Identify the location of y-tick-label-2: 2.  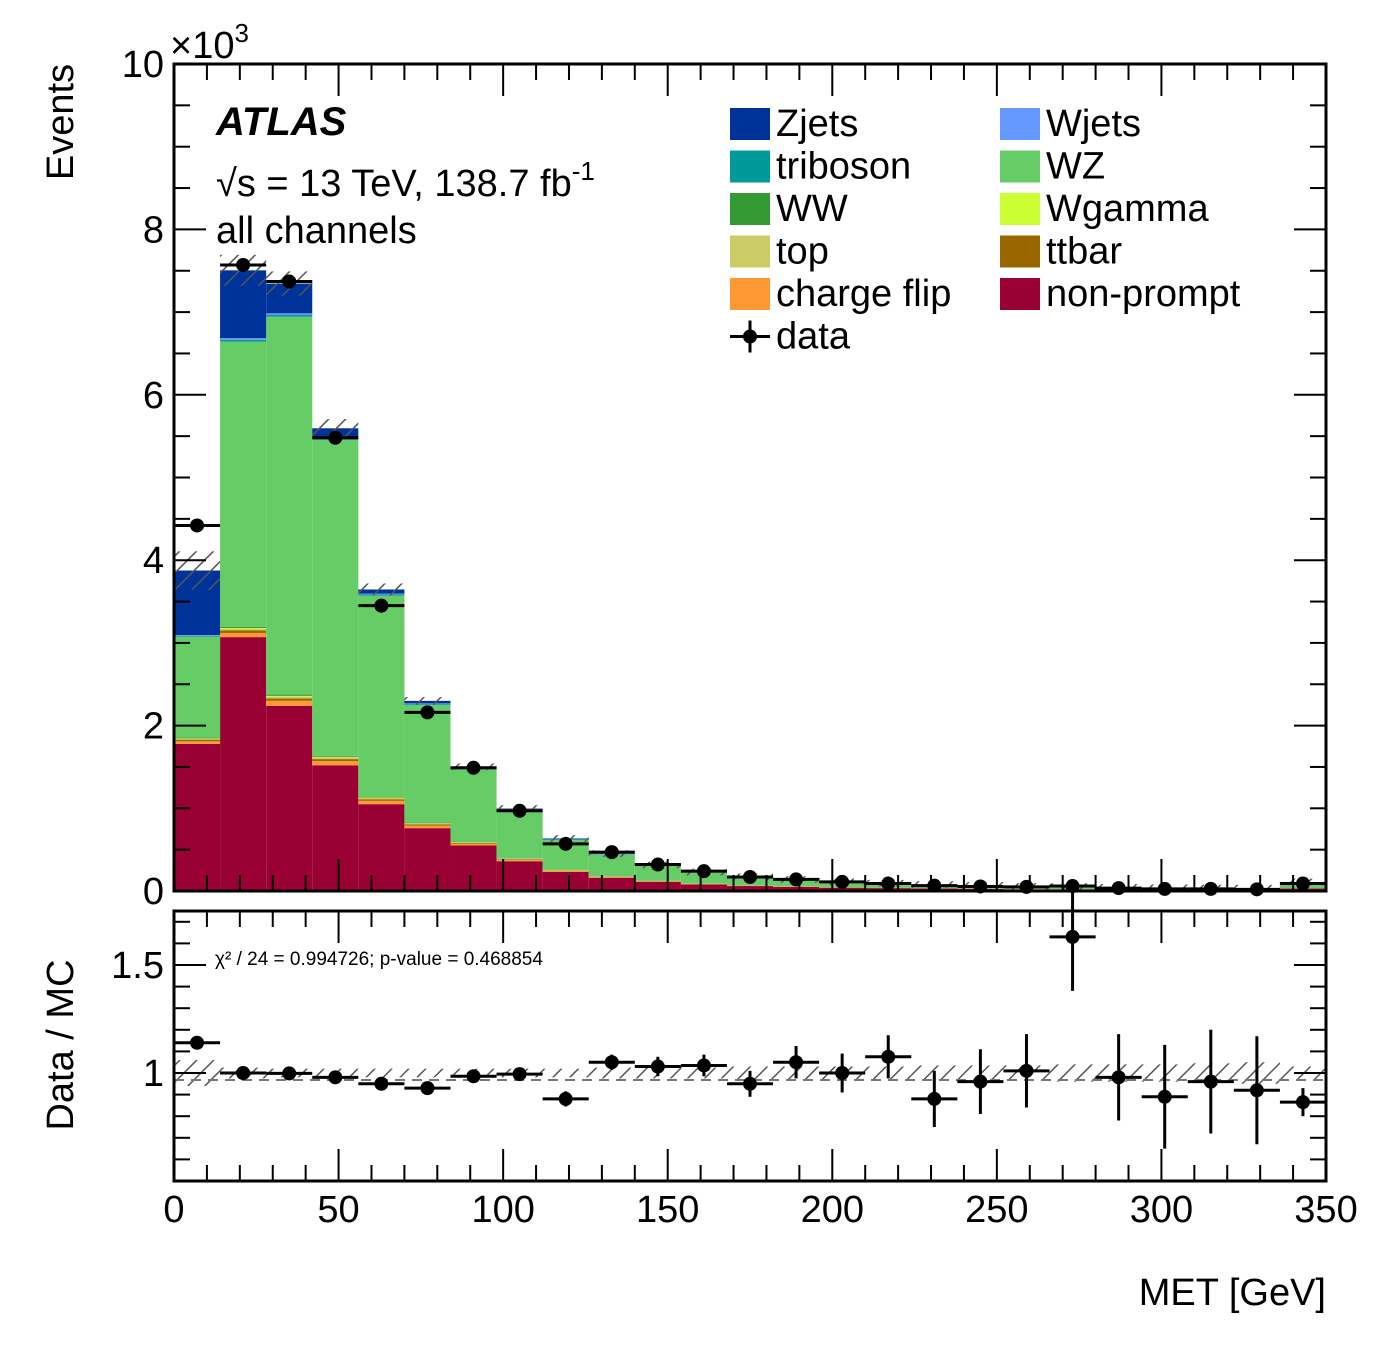
(153, 727).